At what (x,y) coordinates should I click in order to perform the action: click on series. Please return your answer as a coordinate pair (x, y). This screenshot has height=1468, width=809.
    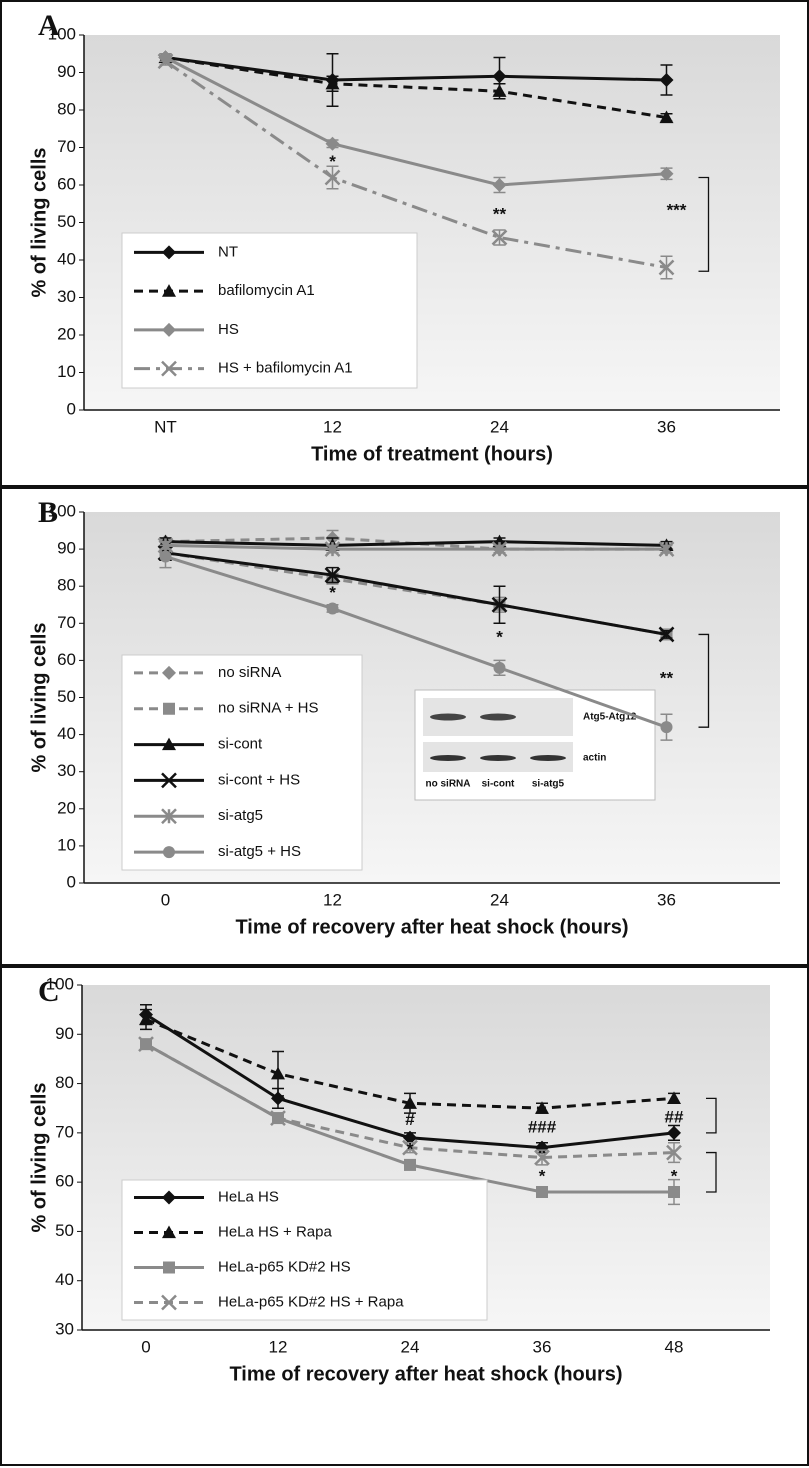
    Looking at the image, I should click on (410, 1101).